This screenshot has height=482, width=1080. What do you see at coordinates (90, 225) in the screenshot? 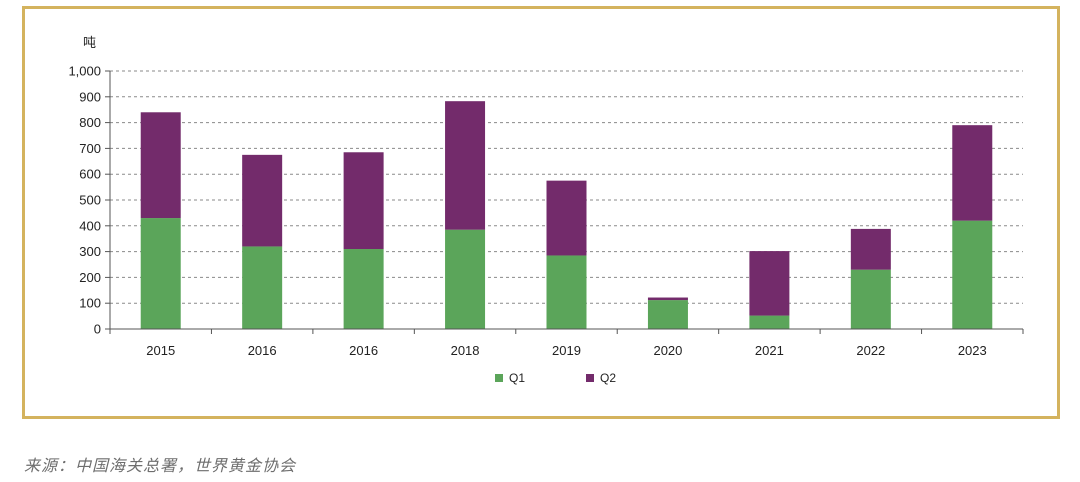
I see `y-tick-label: 400` at bounding box center [90, 225].